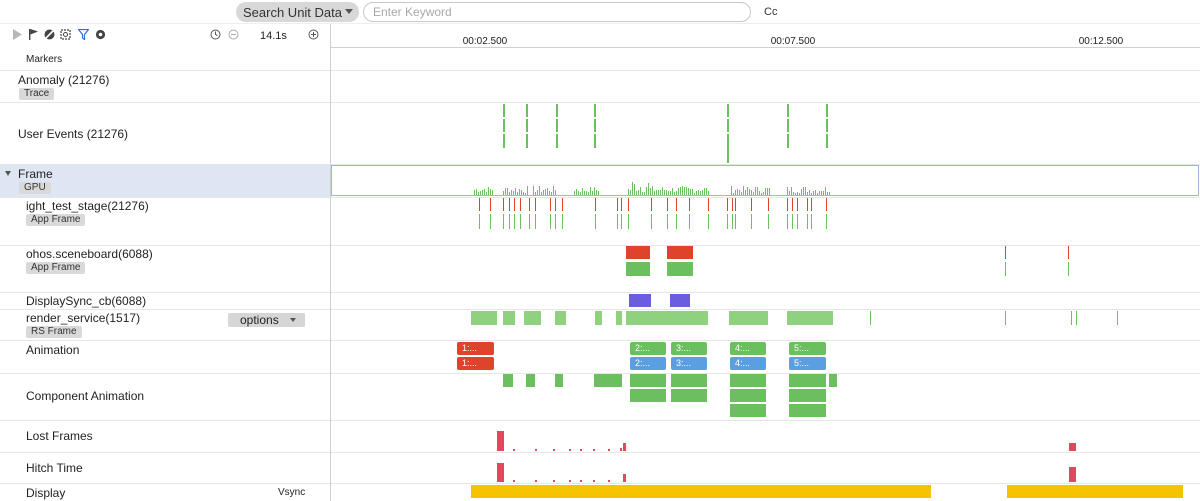 The width and height of the screenshot is (1200, 501). Describe the element at coordinates (65, 34) in the screenshot. I see `capture-icon` at that location.